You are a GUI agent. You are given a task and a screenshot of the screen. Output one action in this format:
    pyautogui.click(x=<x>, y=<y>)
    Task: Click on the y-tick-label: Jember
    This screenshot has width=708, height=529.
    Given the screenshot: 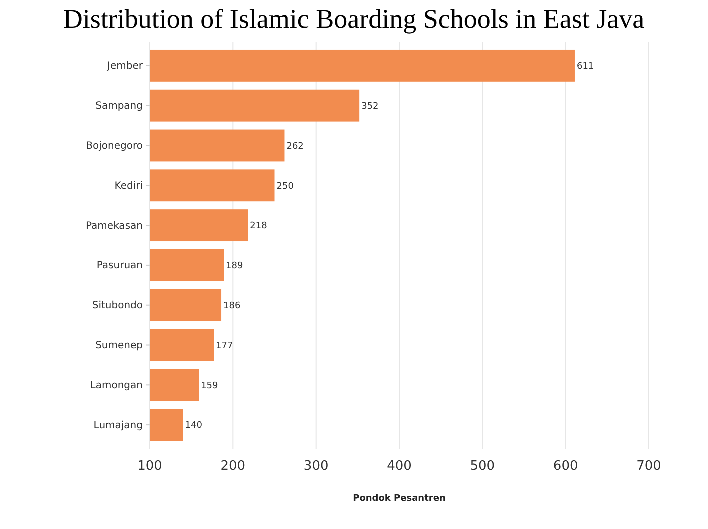 What is the action you would take?
    pyautogui.click(x=125, y=66)
    